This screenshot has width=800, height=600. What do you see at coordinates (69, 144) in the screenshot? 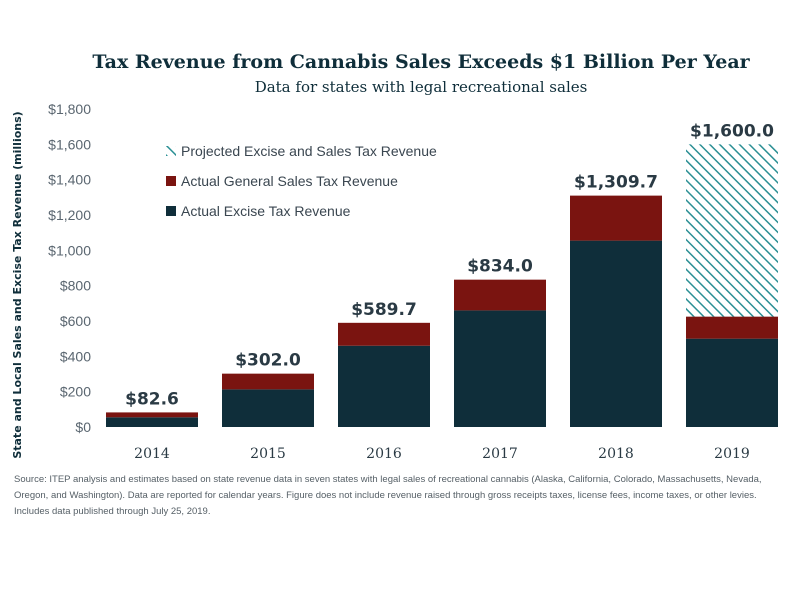
I see `y-tick-label: $1,600` at bounding box center [69, 144].